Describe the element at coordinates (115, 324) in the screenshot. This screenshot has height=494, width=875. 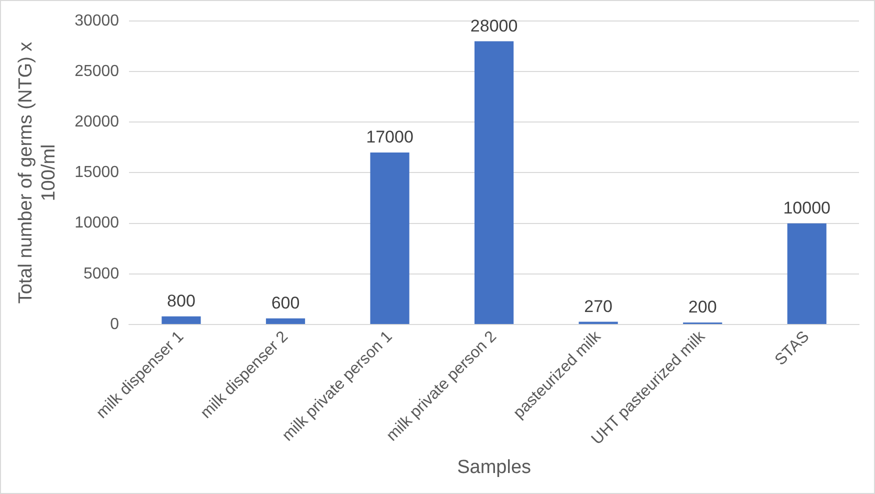
I see `y-tick-label: 0` at that location.